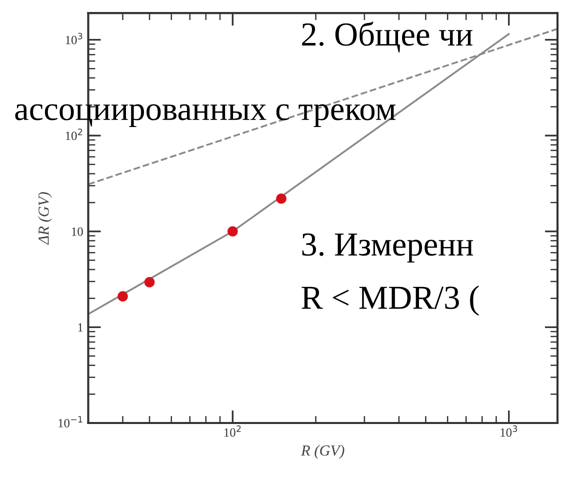 The image size is (562, 484). I want to click on y-tick-label: 10$^{2}$, so click(74, 134).